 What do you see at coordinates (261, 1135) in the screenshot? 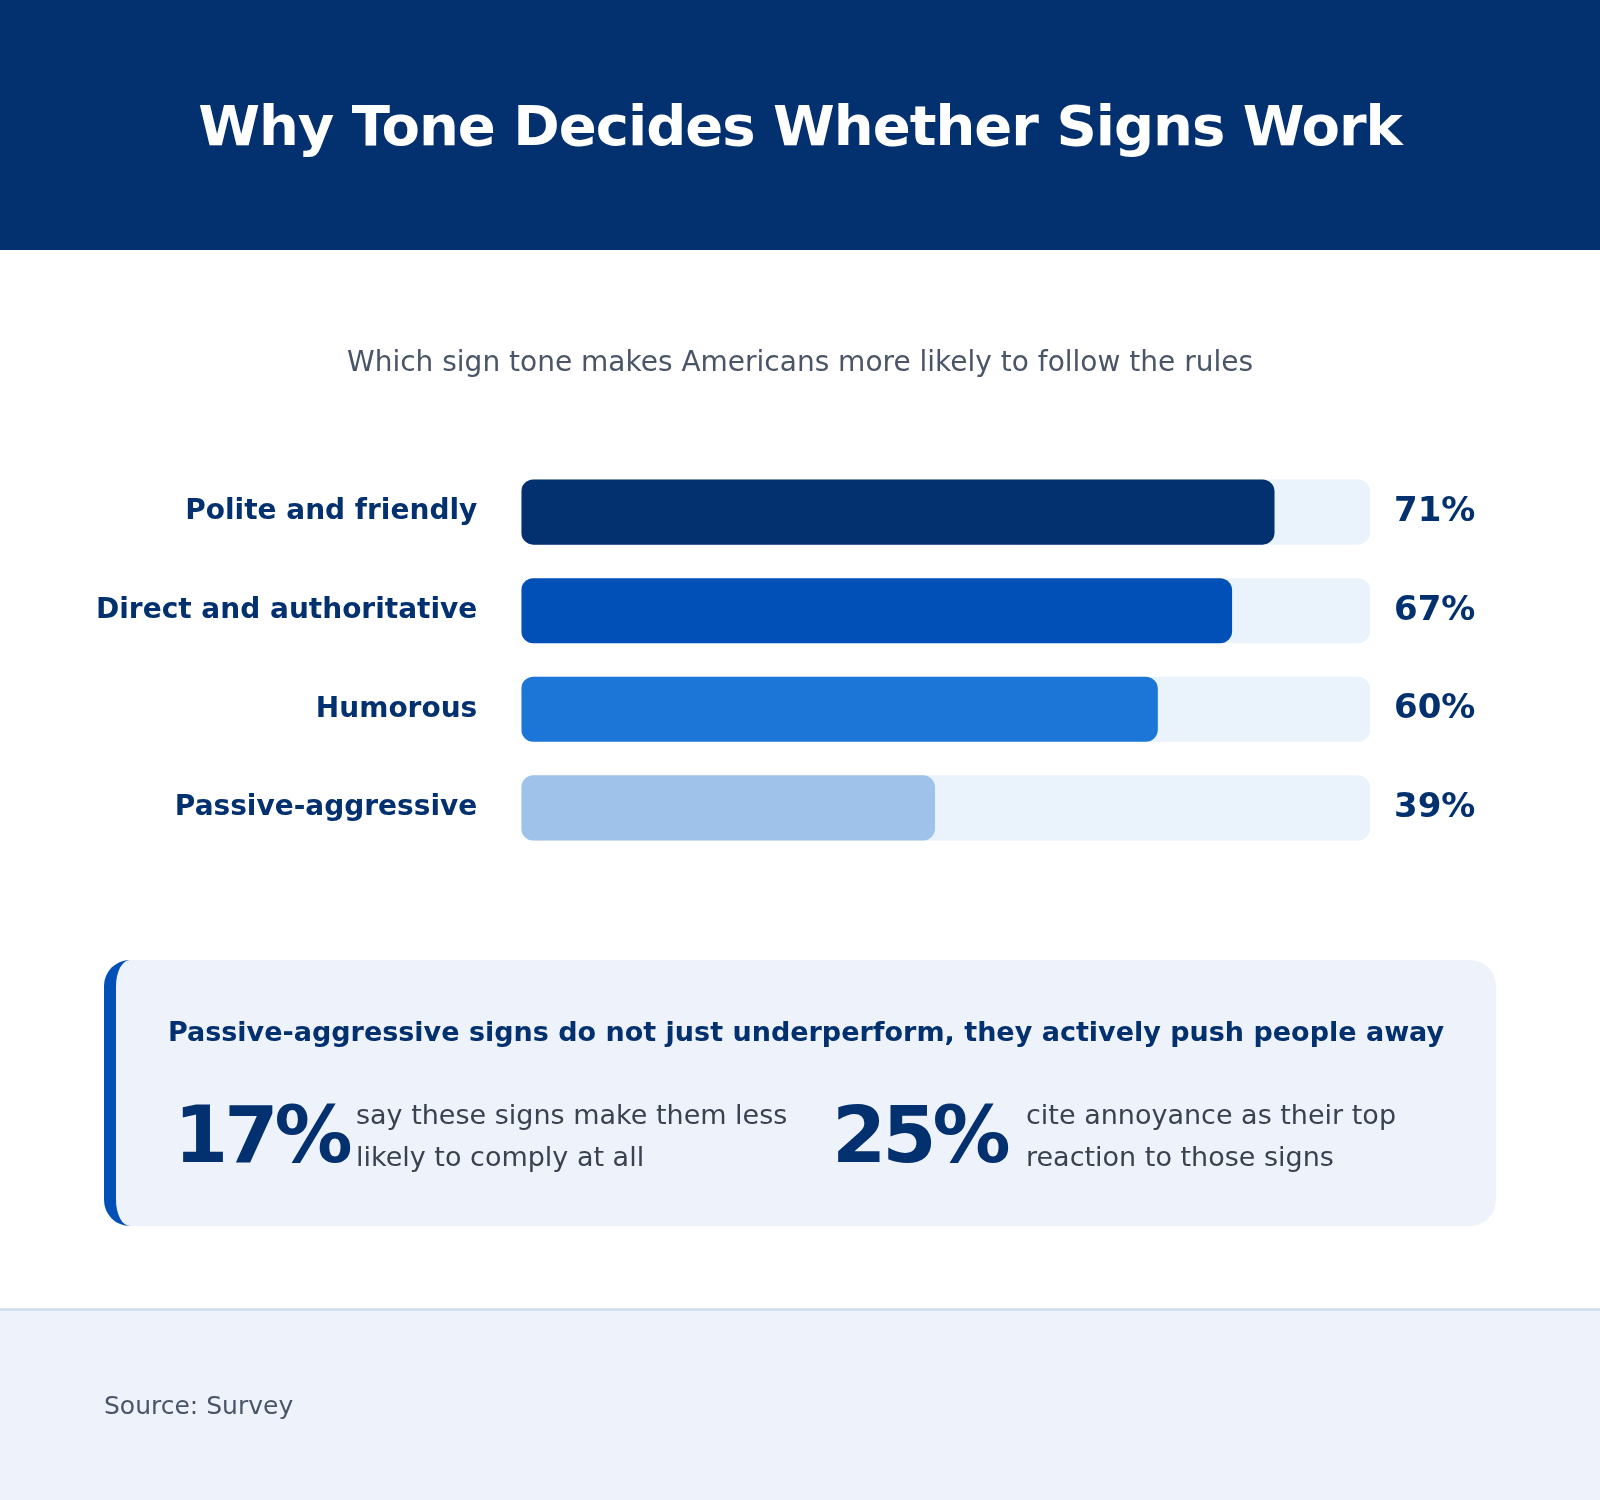
I see `text: 17%` at bounding box center [261, 1135].